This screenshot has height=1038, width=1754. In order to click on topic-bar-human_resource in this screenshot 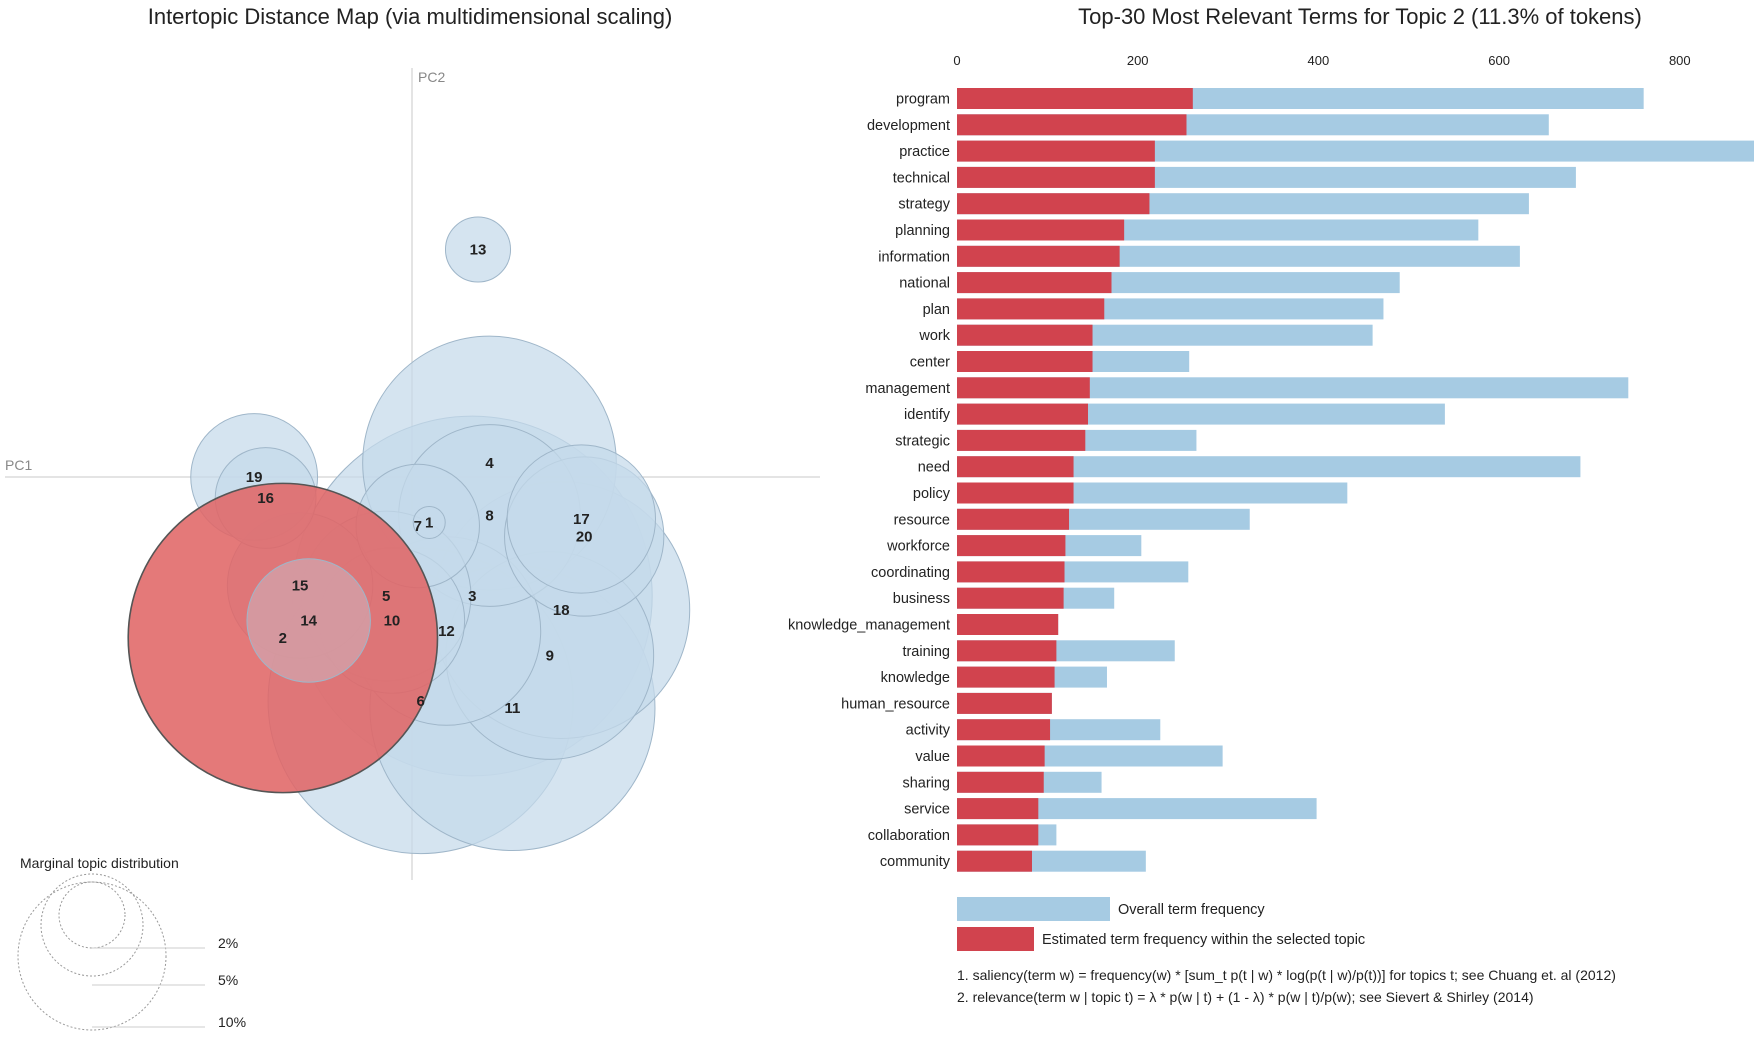, I will do `click(1004, 703)`.